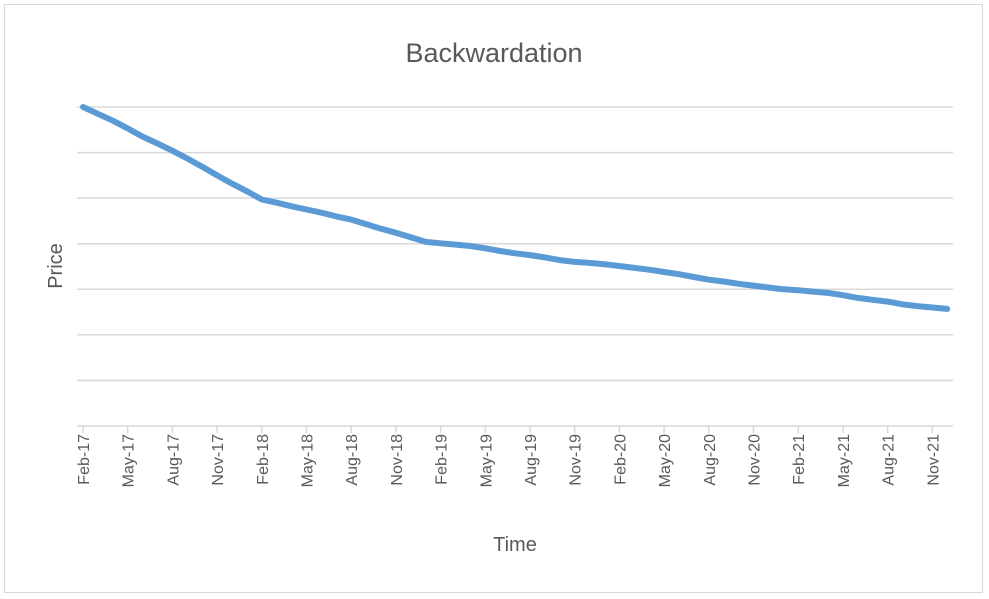 The width and height of the screenshot is (989, 599). What do you see at coordinates (844, 460) in the screenshot?
I see `x-tick-label: May-21` at bounding box center [844, 460].